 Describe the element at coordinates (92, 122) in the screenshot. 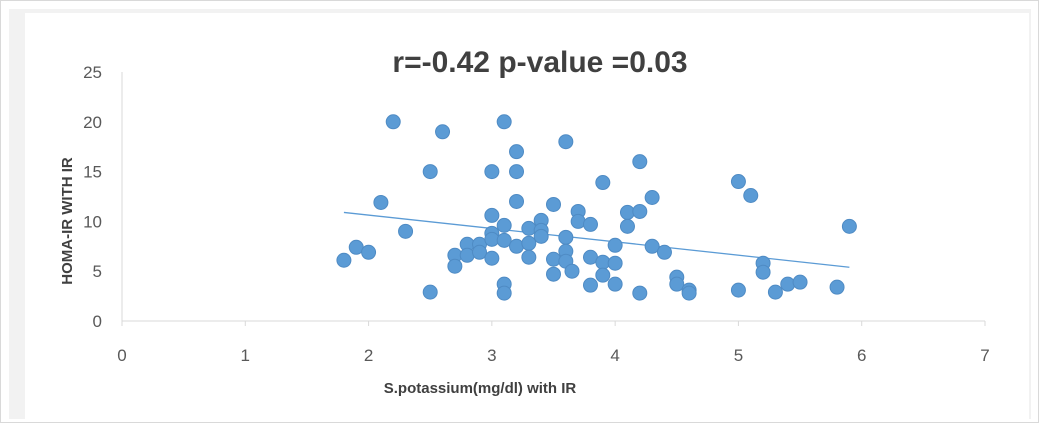

I see `y-tick-label: 20` at that location.